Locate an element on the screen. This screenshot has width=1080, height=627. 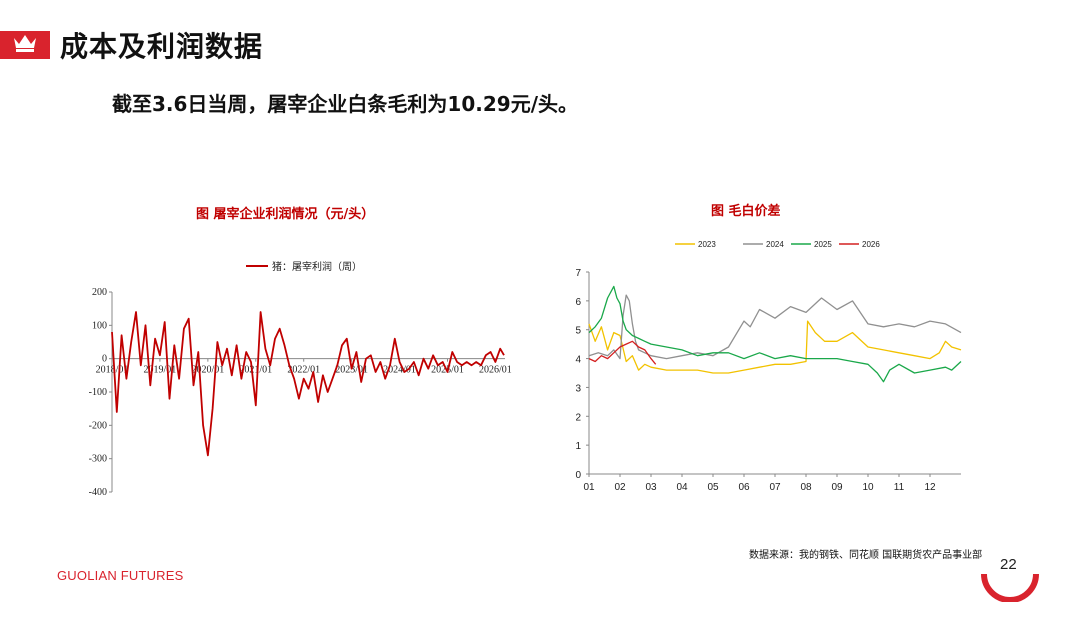
x-tick-label: 08 is located at coordinates (806, 487).